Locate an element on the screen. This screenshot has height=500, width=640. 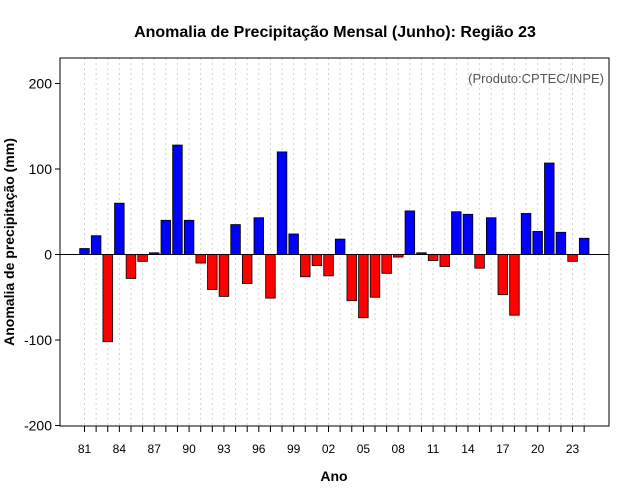
bar-1988 is located at coordinates (166, 237).